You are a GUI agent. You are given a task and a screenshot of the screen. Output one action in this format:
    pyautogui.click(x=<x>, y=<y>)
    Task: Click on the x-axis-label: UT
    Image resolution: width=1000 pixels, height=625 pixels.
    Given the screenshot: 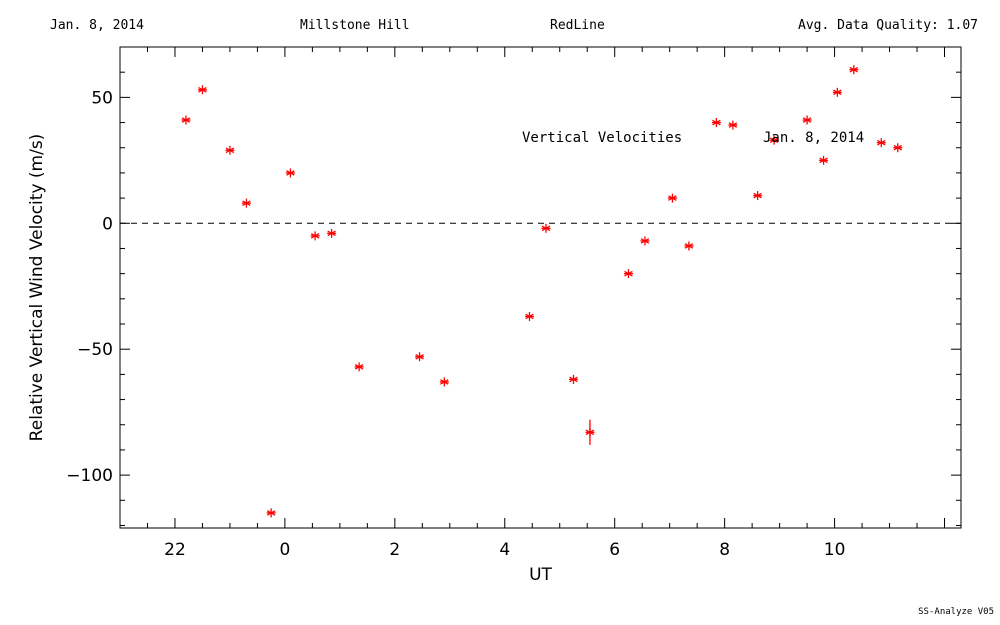 What is the action you would take?
    pyautogui.click(x=540, y=575)
    